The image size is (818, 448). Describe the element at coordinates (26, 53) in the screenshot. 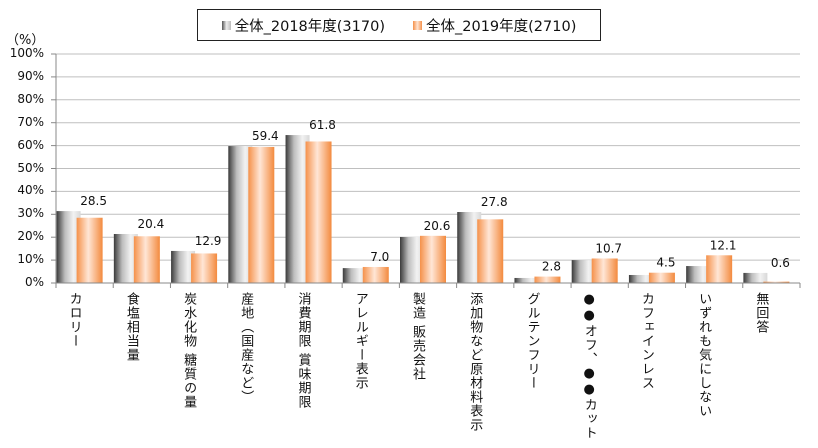

I see `y-tick-label: 100%` at that location.